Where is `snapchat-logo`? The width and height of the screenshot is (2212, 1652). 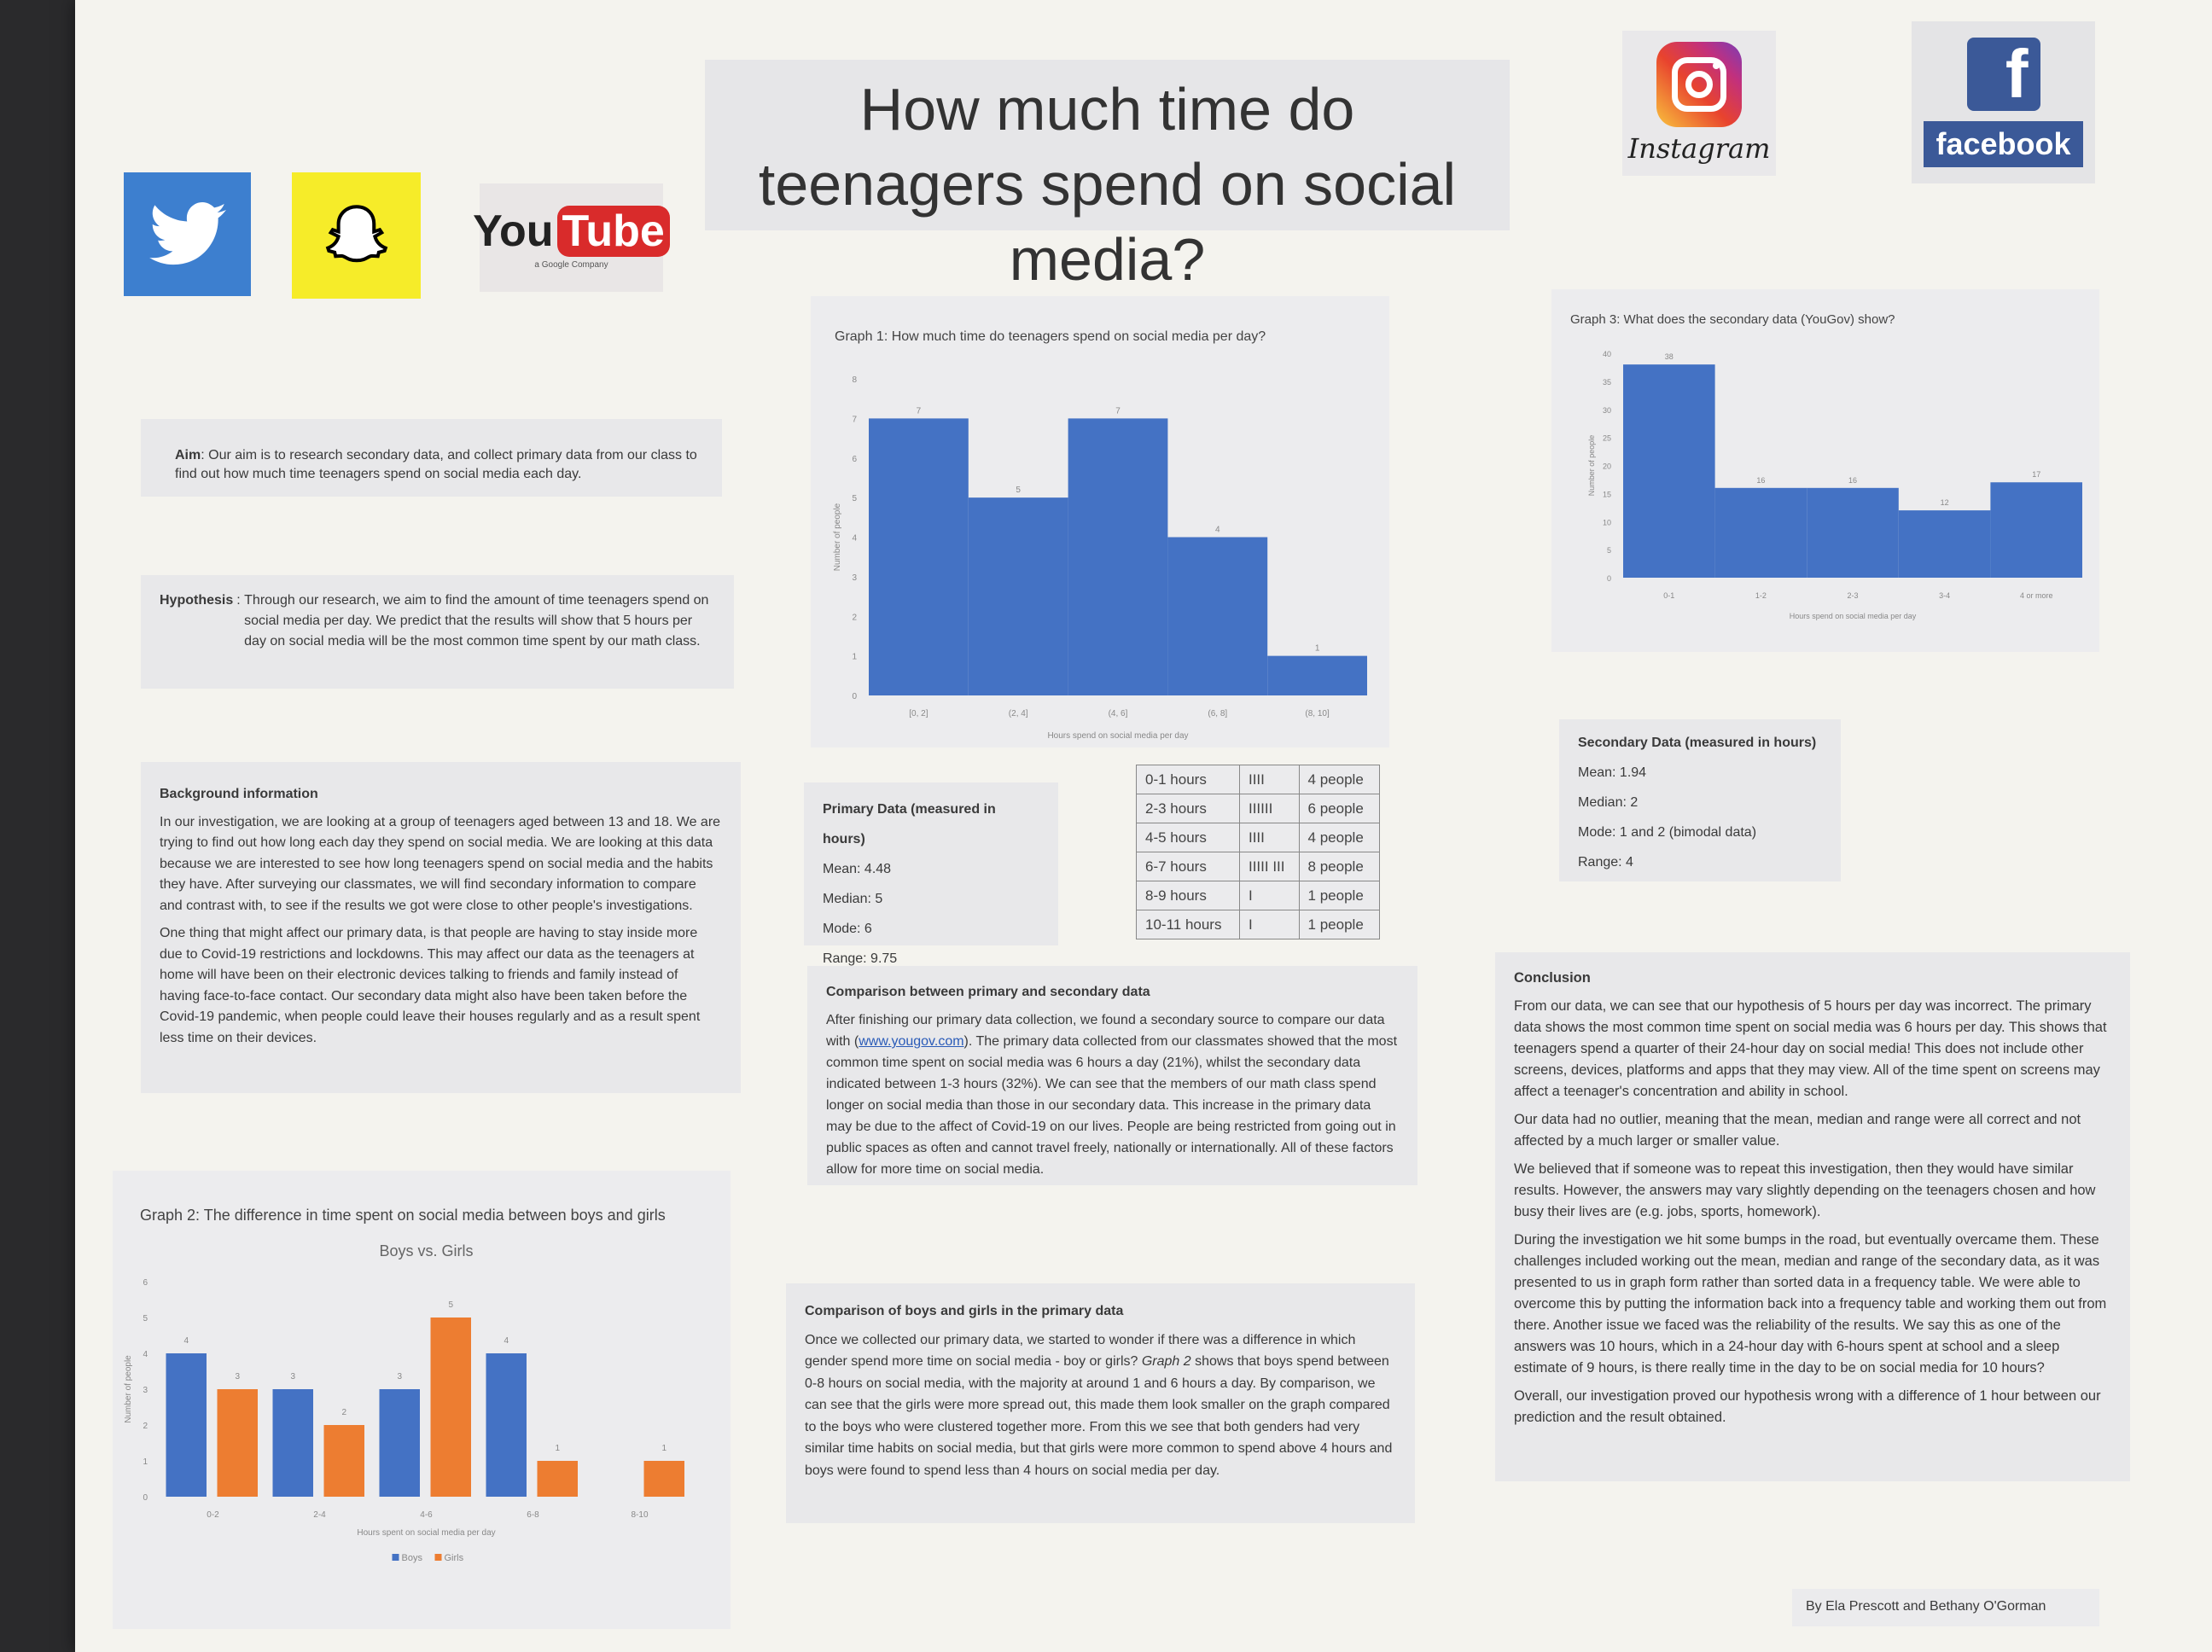
snapchat-logo is located at coordinates (356, 236).